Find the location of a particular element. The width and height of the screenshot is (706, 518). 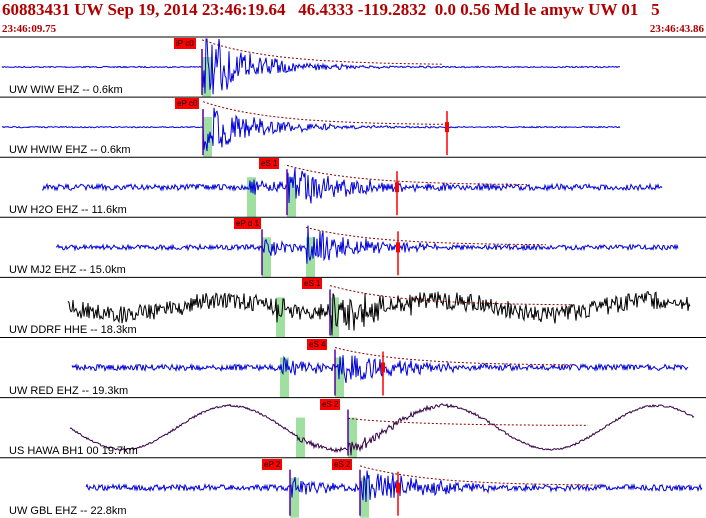

channel-label: UW HWIW EHZ -- 0.6km is located at coordinates (70, 150).